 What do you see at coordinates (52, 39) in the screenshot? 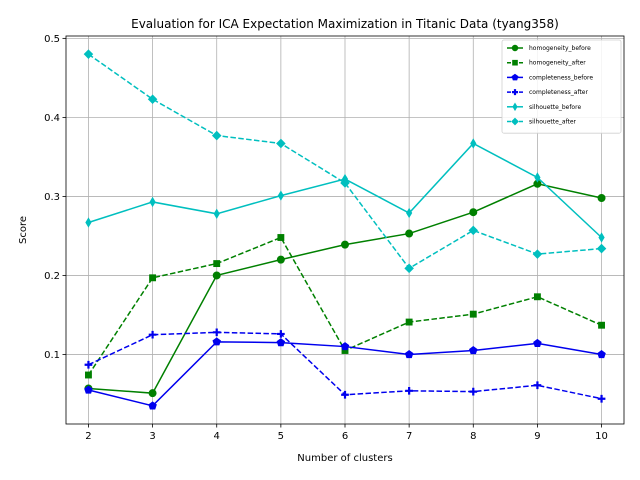
I see `y-tick-label: 0.5` at bounding box center [52, 39].